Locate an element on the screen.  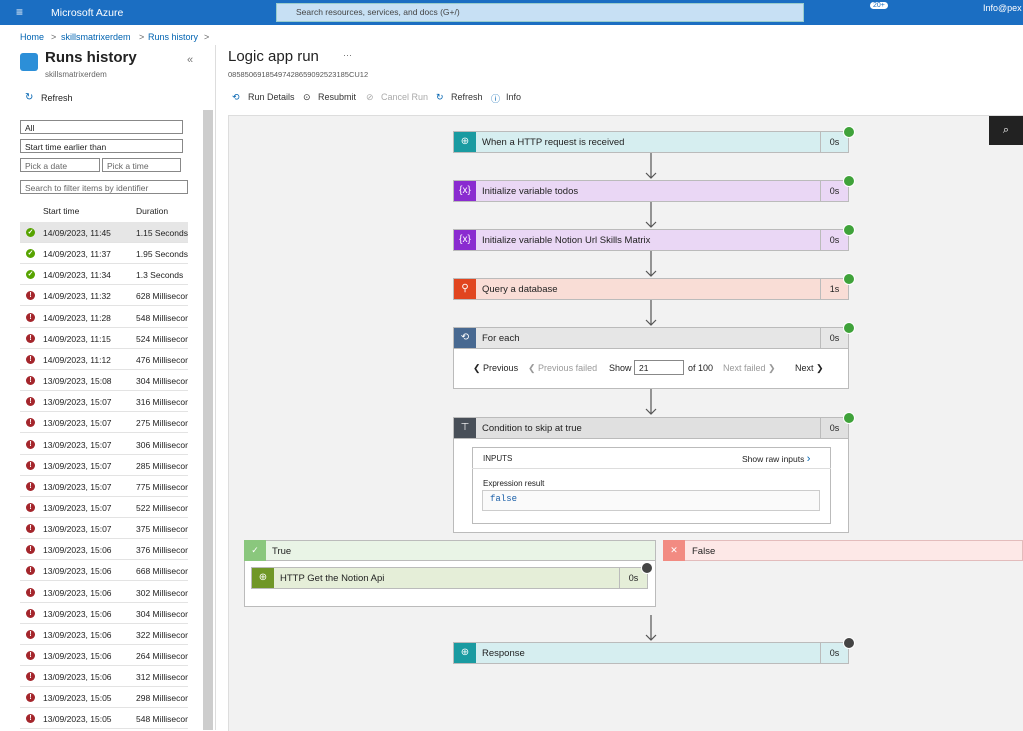
step: ⊕ Response 0s is located at coordinates (651, 653).